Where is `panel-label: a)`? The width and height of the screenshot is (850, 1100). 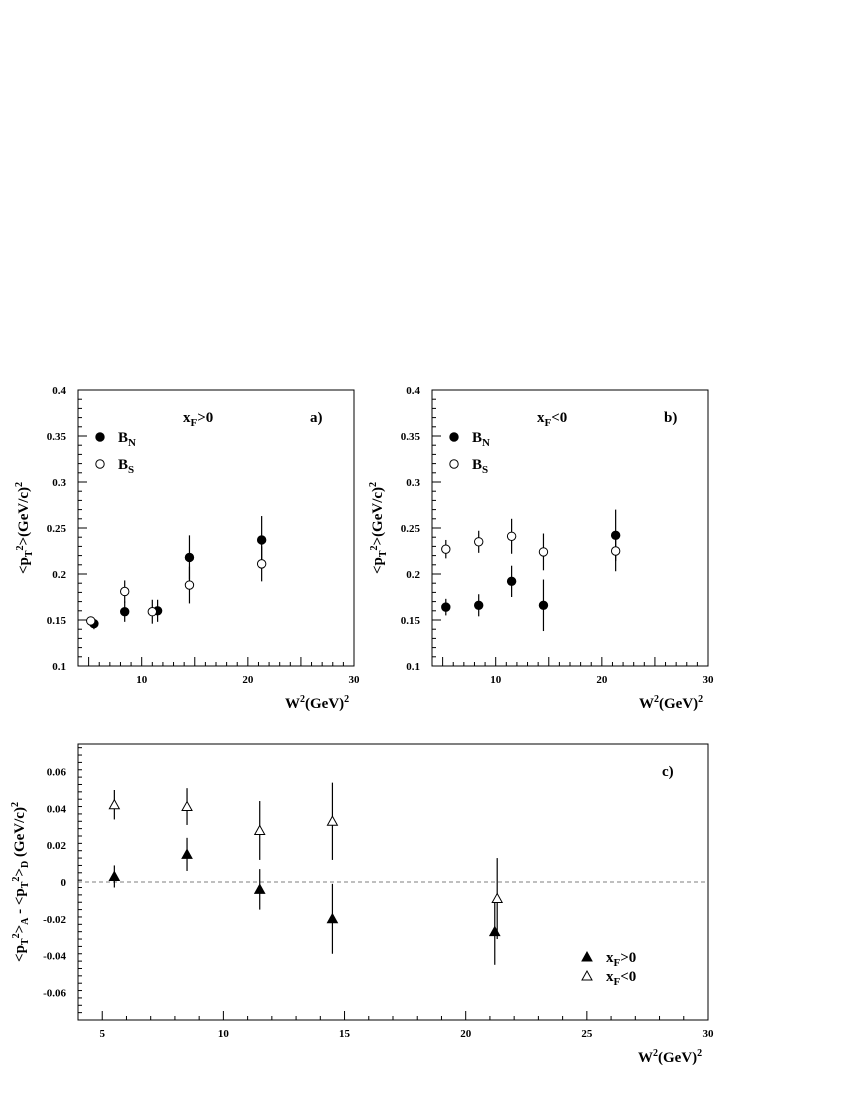 panel-label: a) is located at coordinates (316, 418).